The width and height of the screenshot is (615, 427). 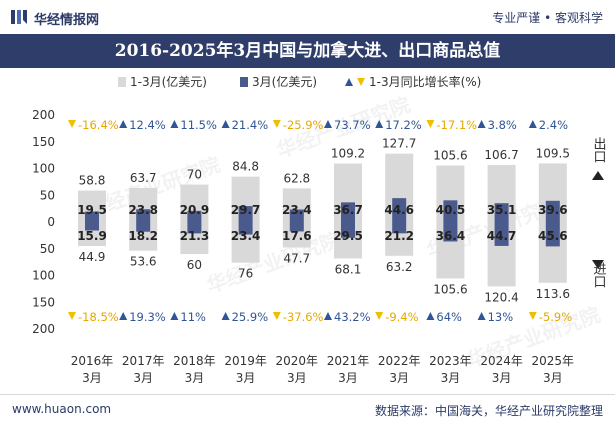 What do you see at coordinates (92, 236) in the screenshot?
I see `import-monthly-label: 15.9` at bounding box center [92, 236].